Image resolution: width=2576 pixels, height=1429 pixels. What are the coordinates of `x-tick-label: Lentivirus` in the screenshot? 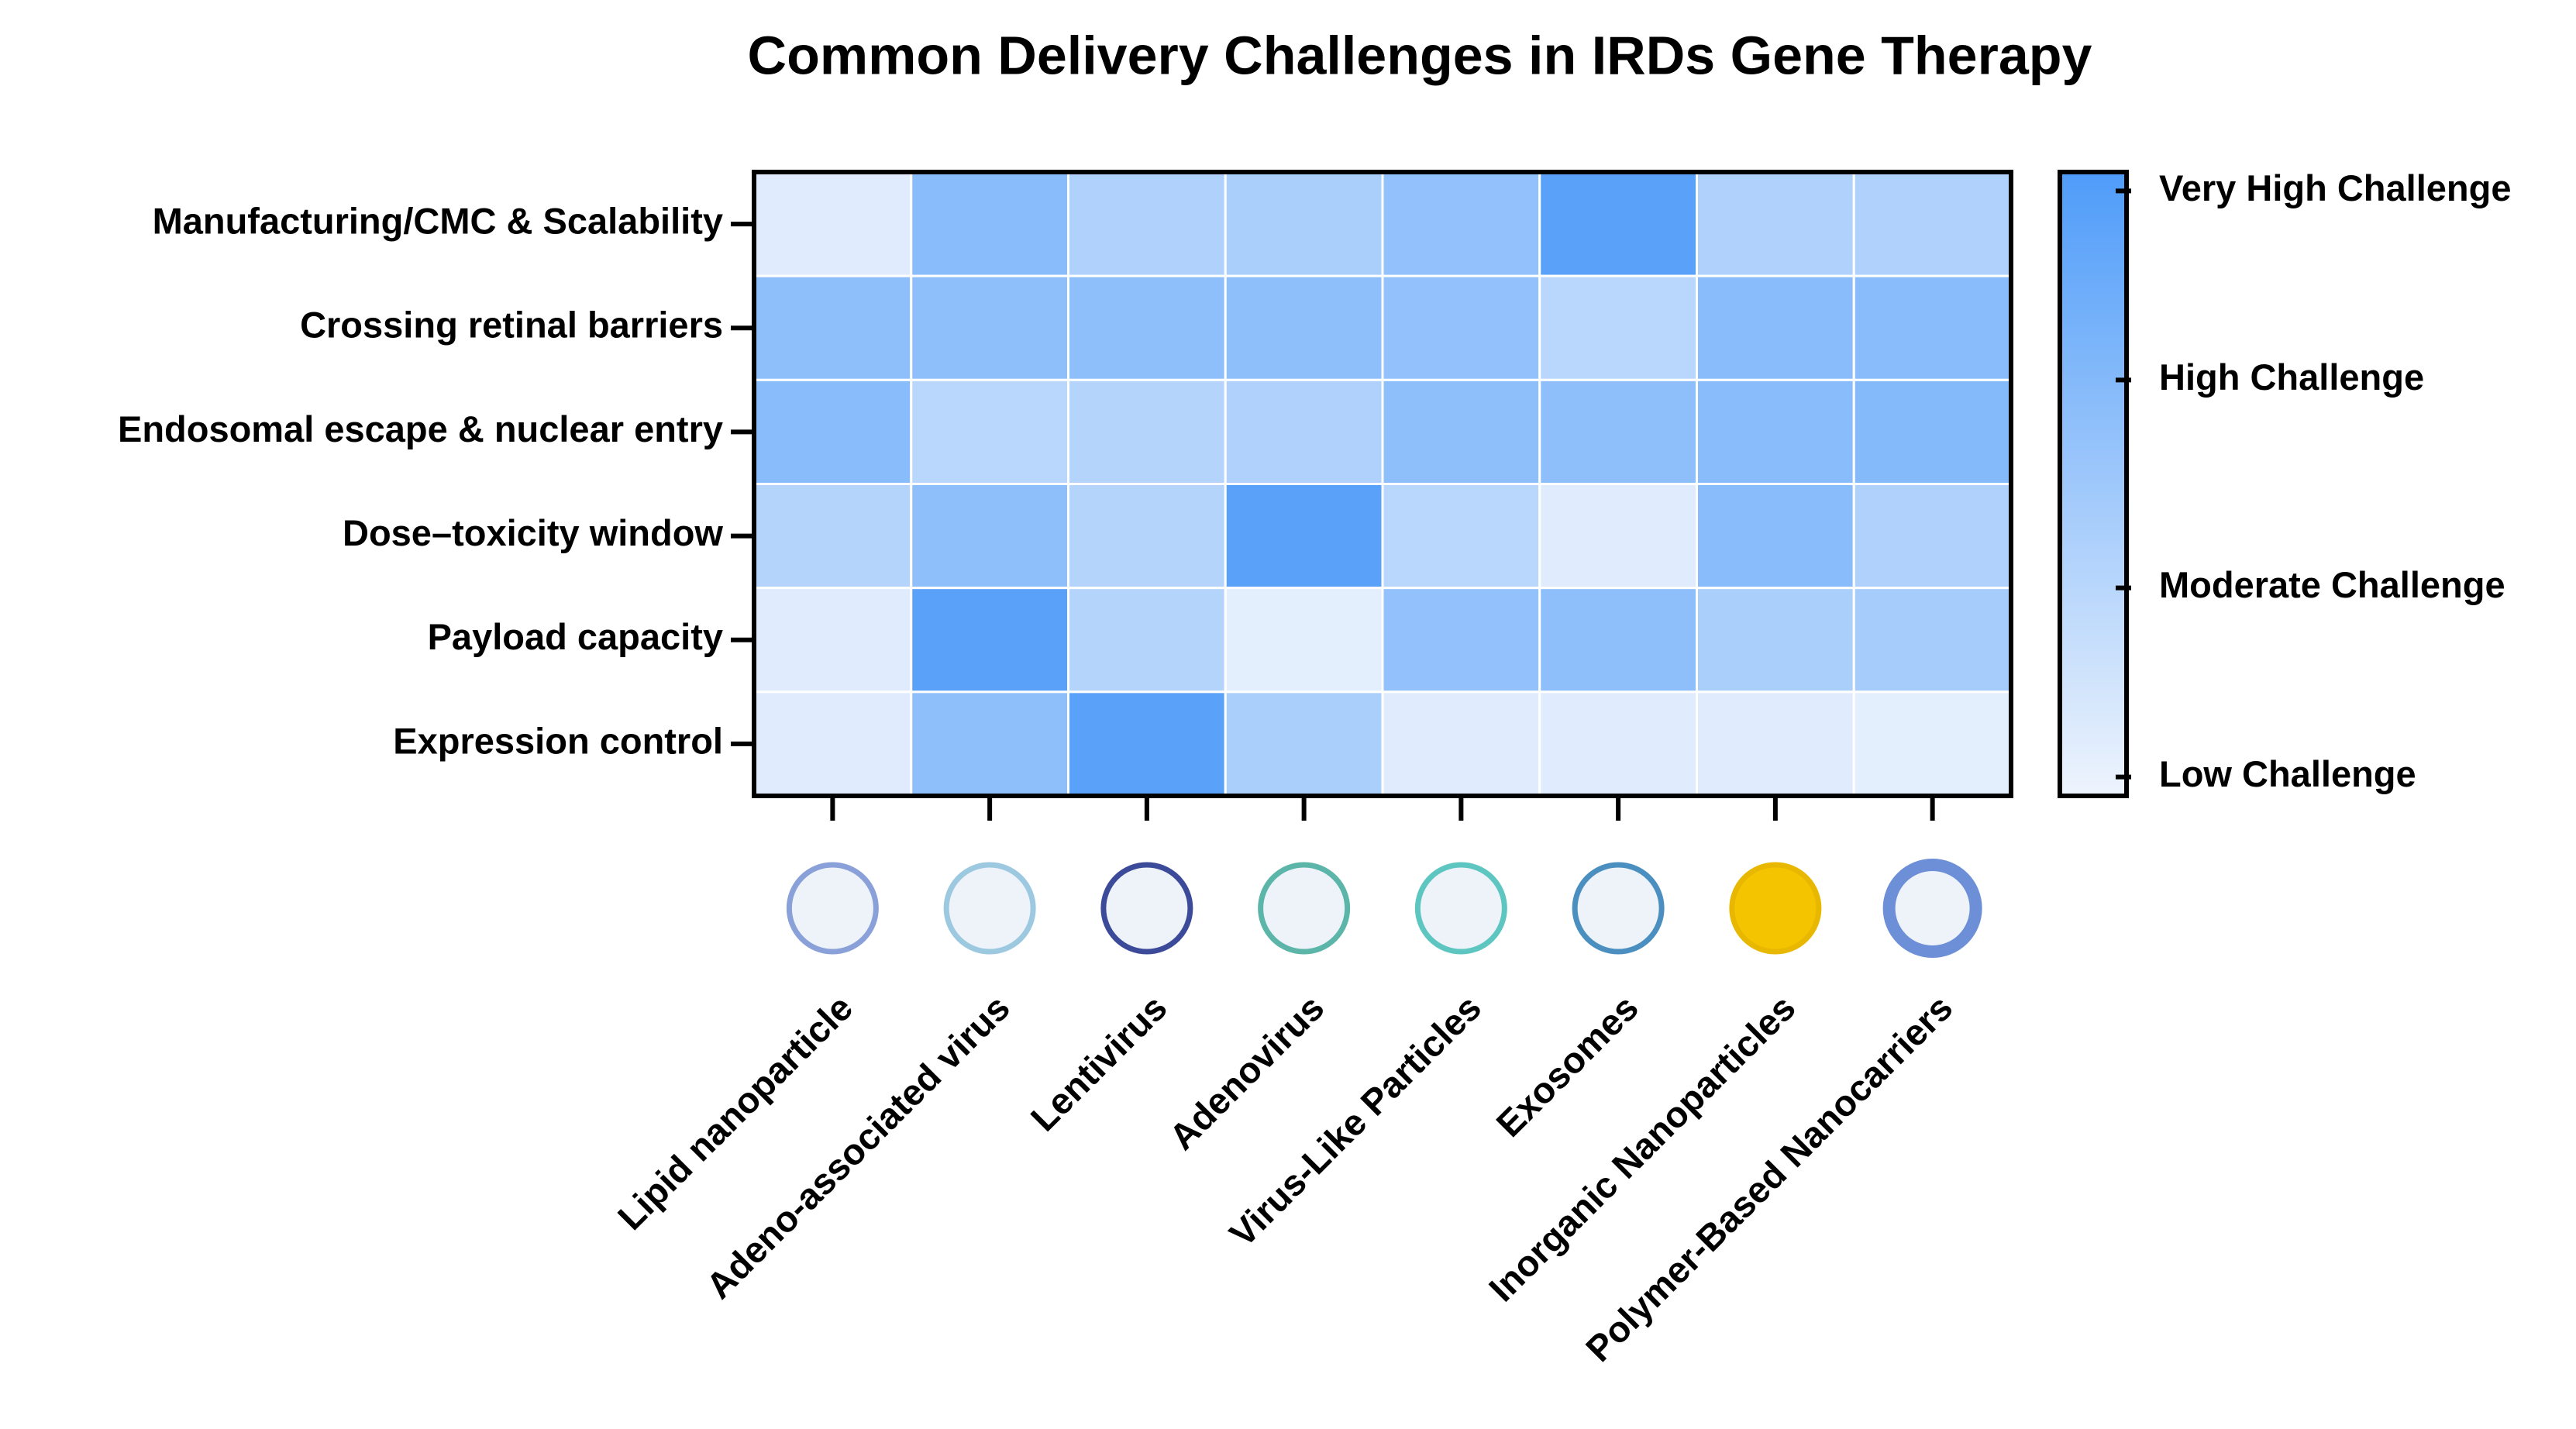 It's located at (1098, 1062).